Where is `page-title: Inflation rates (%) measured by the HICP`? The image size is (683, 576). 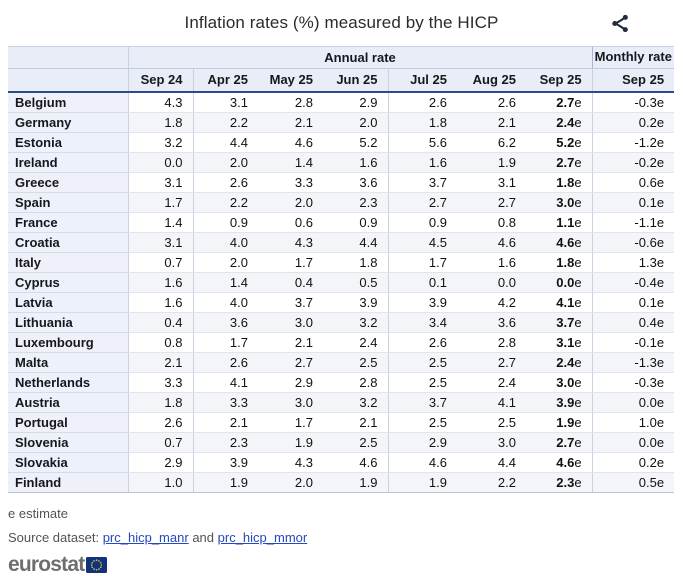 page-title: Inflation rates (%) measured by the HICP is located at coordinates (341, 22).